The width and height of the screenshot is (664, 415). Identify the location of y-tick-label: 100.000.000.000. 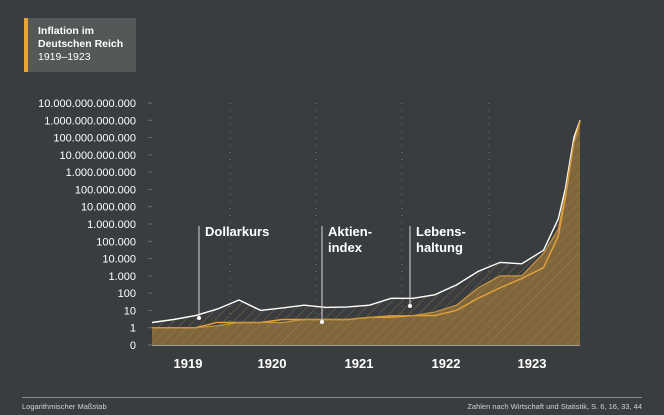
(94, 139).